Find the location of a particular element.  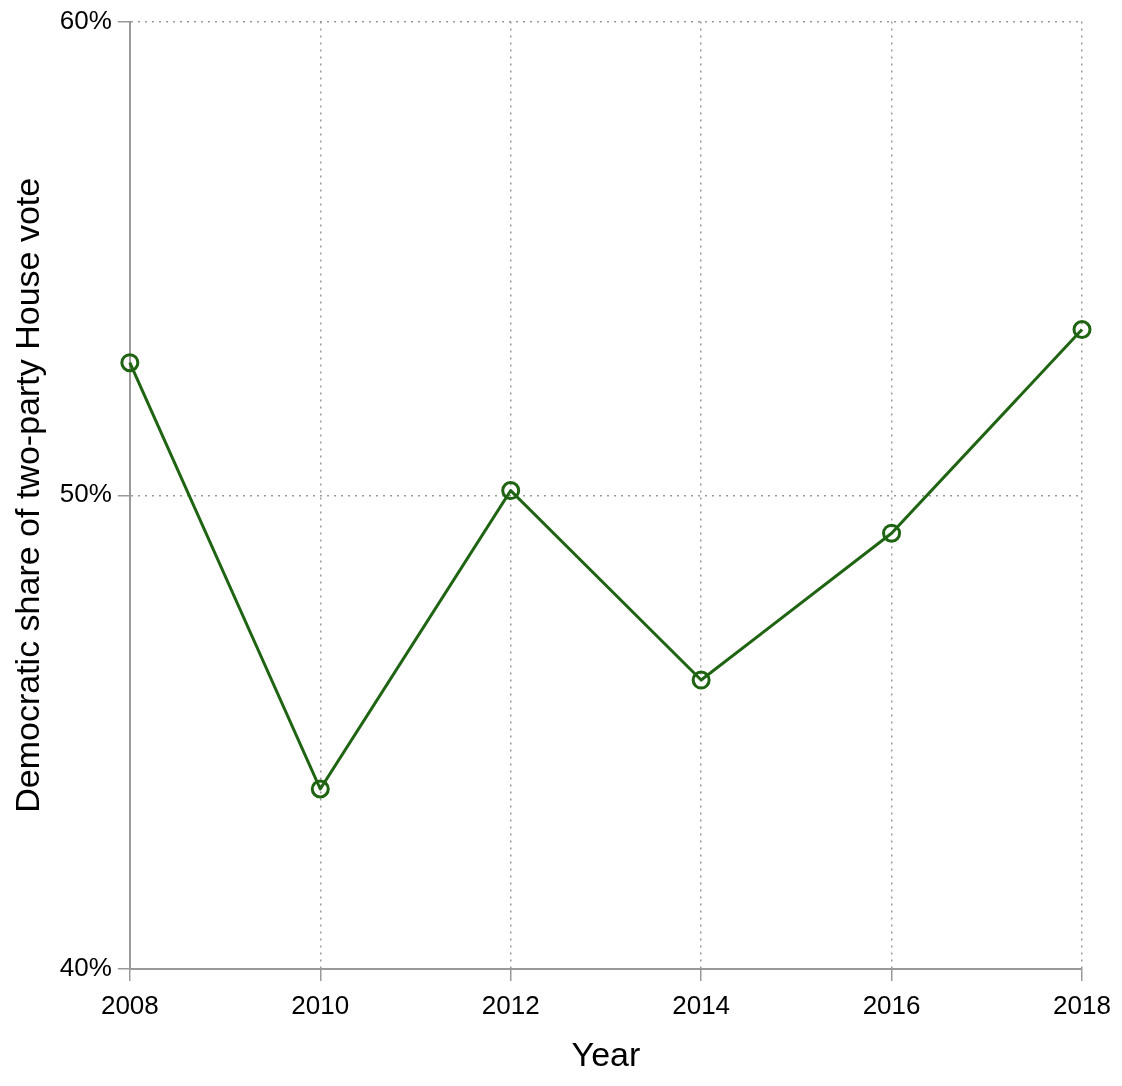

y-tick-label: 60% is located at coordinates (85, 19).